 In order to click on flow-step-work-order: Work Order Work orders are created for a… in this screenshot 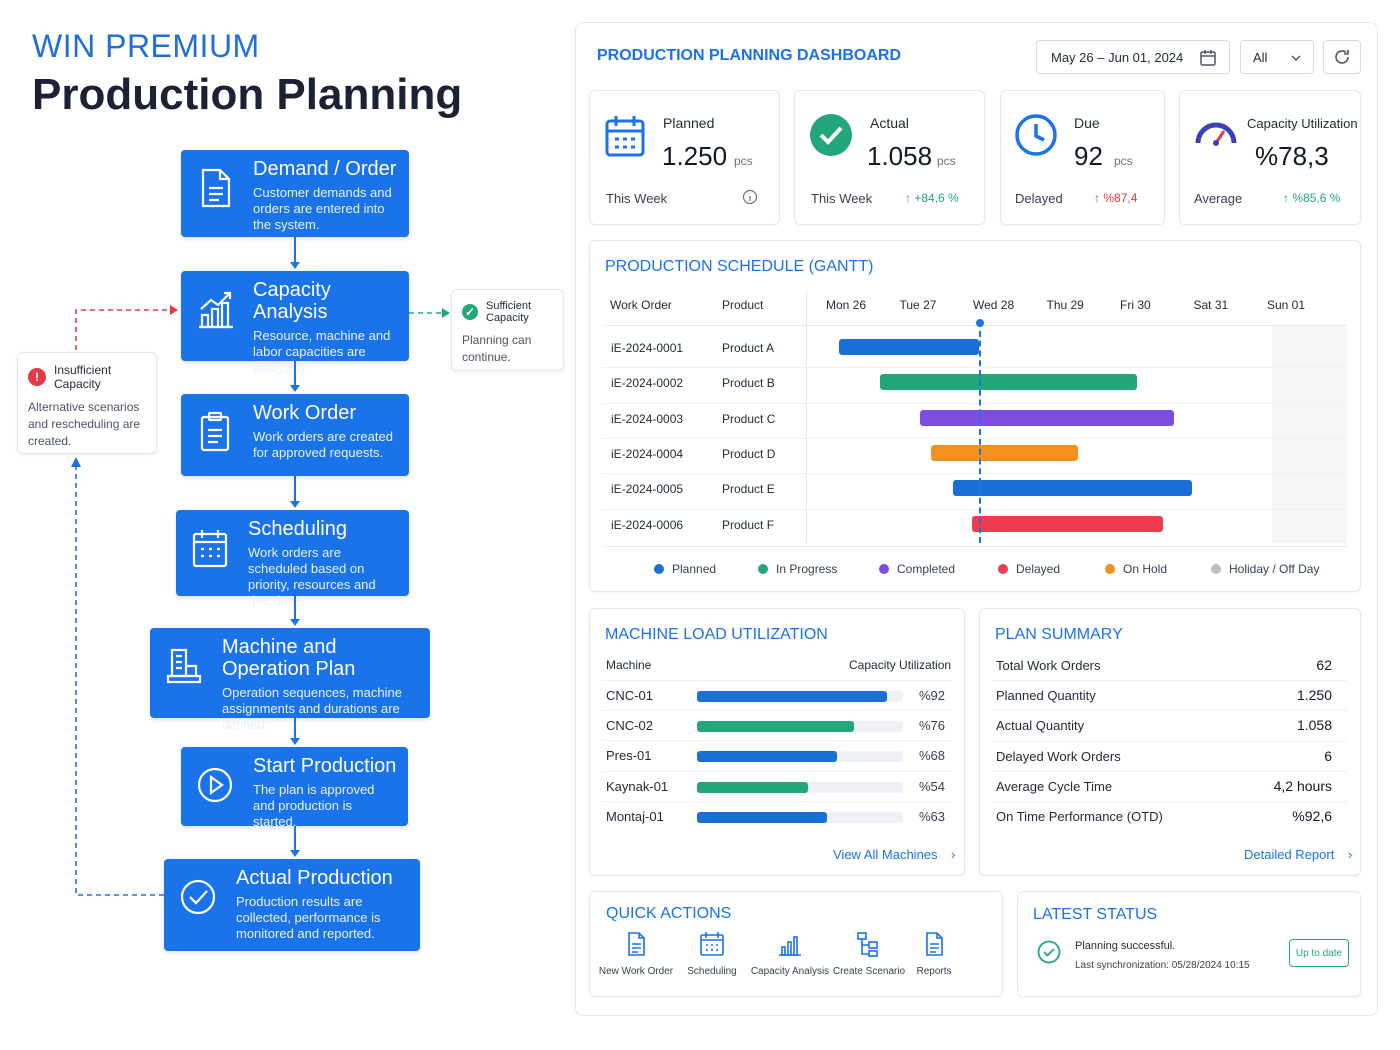, I will do `click(295, 435)`.